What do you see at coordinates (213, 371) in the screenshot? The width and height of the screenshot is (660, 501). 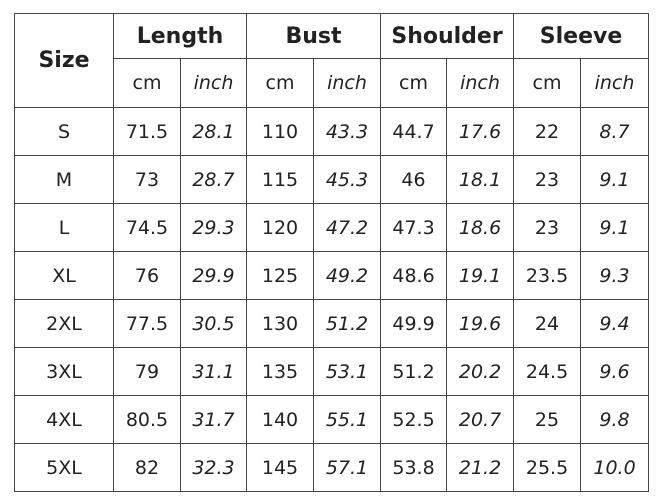 I see `value-cell: 31.1` at bounding box center [213, 371].